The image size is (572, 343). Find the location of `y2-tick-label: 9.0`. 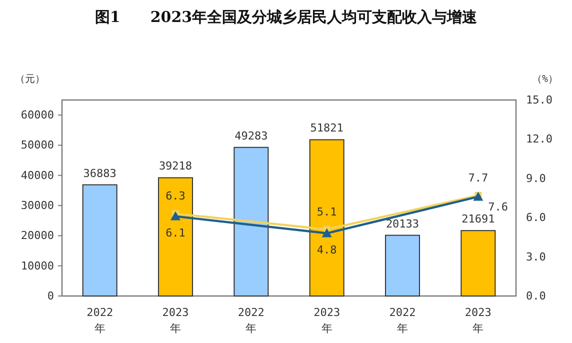

y2-tick-label: 9.0 is located at coordinates (536, 178).